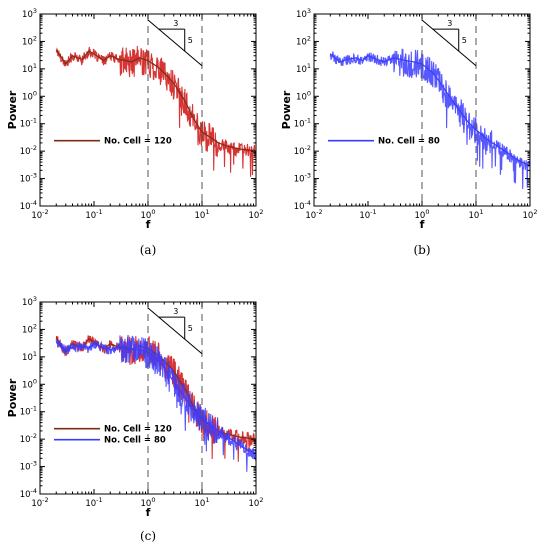 The image size is (541, 550). I want to click on legend-label-1: No. Cell = 80, so click(135, 441).